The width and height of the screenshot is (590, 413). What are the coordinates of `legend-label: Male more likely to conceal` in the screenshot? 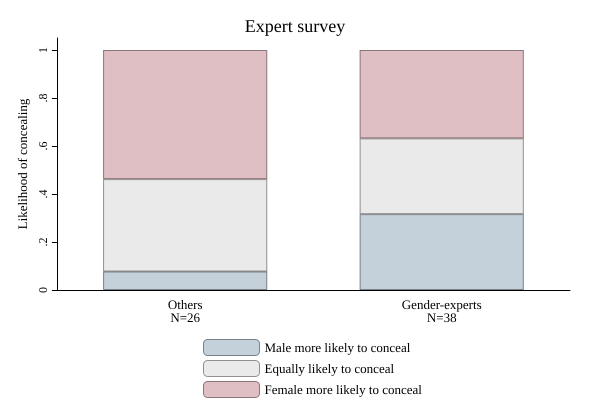 It's located at (337, 347).